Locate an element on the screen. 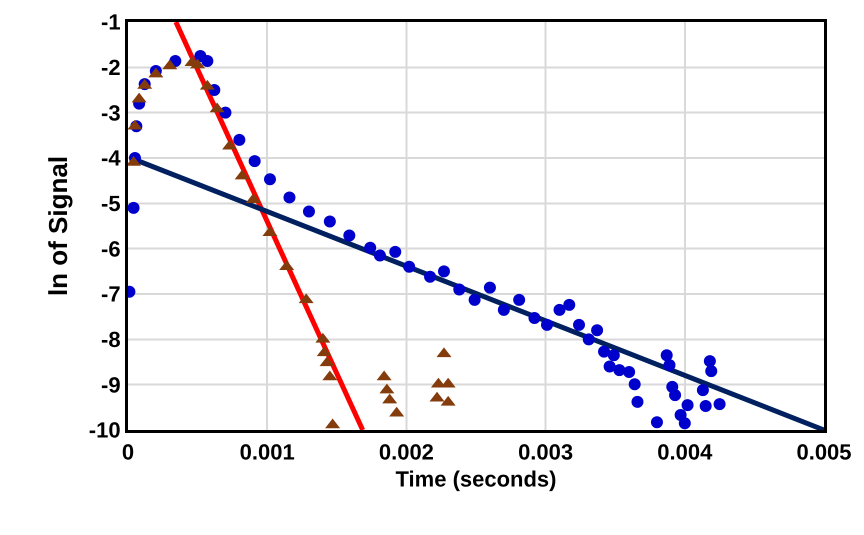 The image size is (864, 535). x-tick-label: 0.005 is located at coordinates (824, 451).